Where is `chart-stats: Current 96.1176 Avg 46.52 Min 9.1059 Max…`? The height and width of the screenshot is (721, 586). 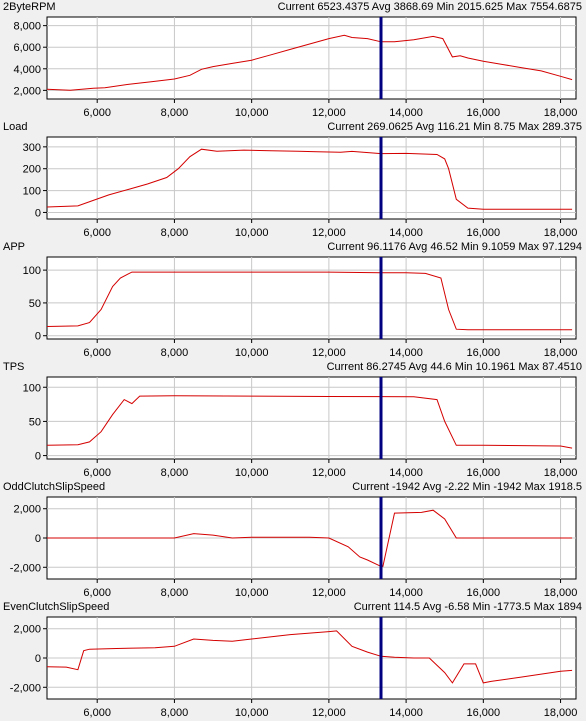
chart-stats: Current 96.1176 Avg 46.52 Min 9.1059 Max… is located at coordinates (454, 247).